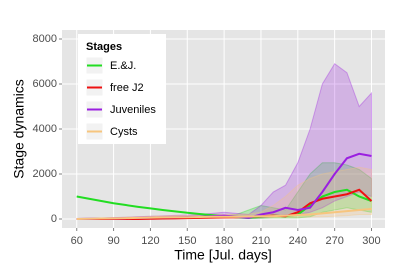  Describe the element at coordinates (371, 241) in the screenshot. I see `x-tick-label: 300` at that location.